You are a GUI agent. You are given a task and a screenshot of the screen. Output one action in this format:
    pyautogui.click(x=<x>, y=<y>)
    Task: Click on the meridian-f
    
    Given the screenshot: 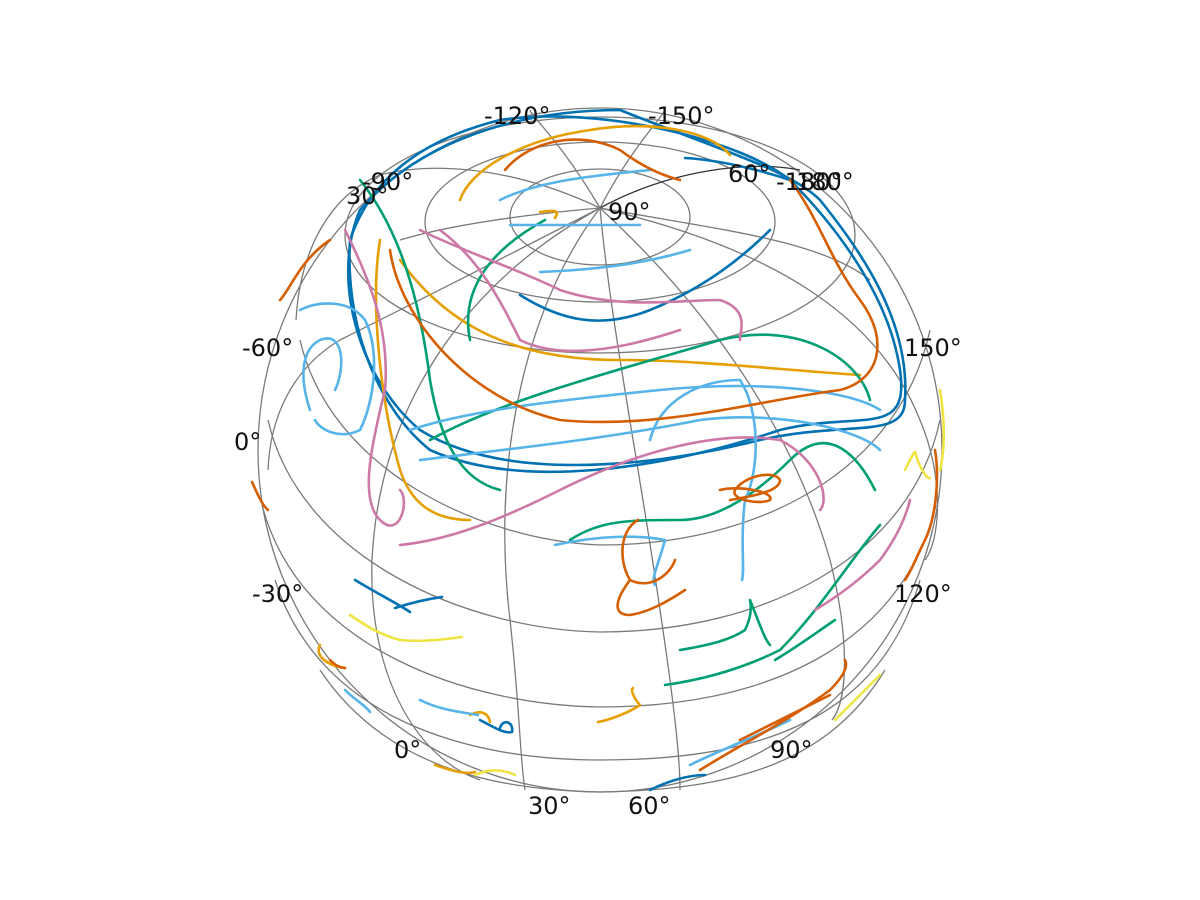 What is the action you would take?
    pyautogui.click(x=434, y=339)
    